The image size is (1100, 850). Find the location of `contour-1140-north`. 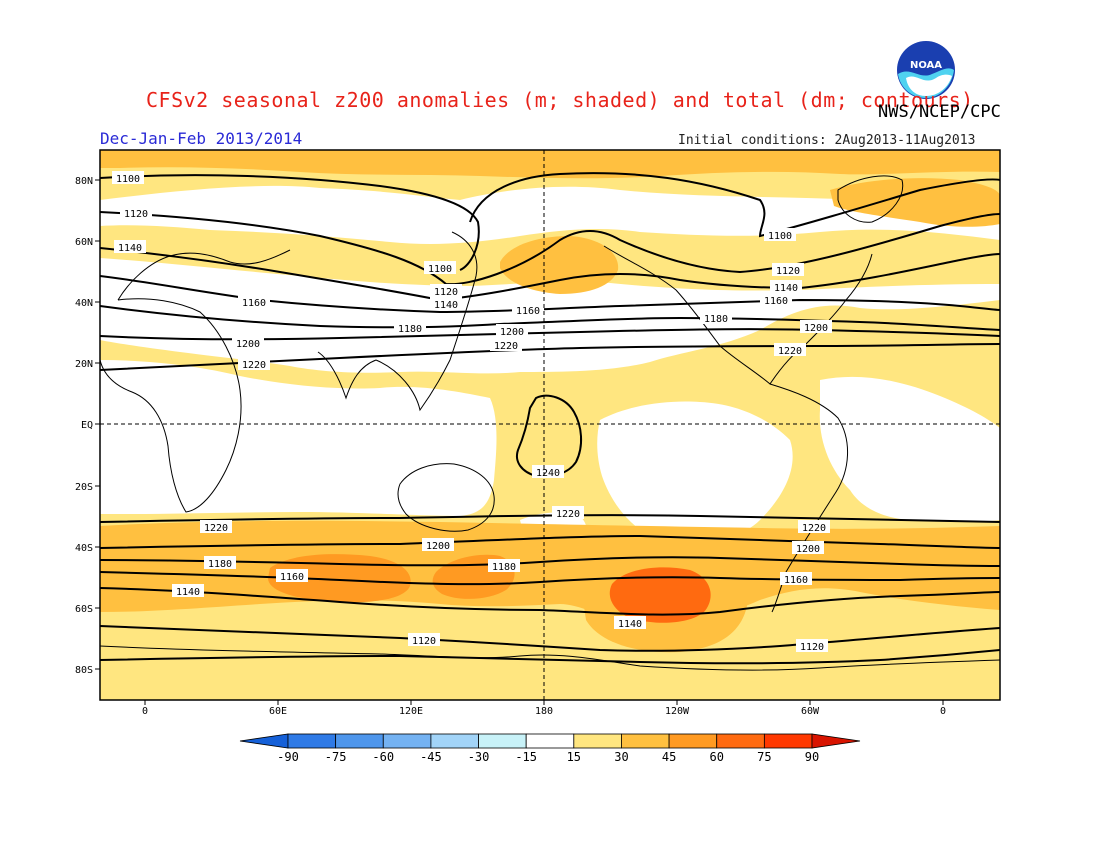

contour-1140-north is located at coordinates (550, 274).